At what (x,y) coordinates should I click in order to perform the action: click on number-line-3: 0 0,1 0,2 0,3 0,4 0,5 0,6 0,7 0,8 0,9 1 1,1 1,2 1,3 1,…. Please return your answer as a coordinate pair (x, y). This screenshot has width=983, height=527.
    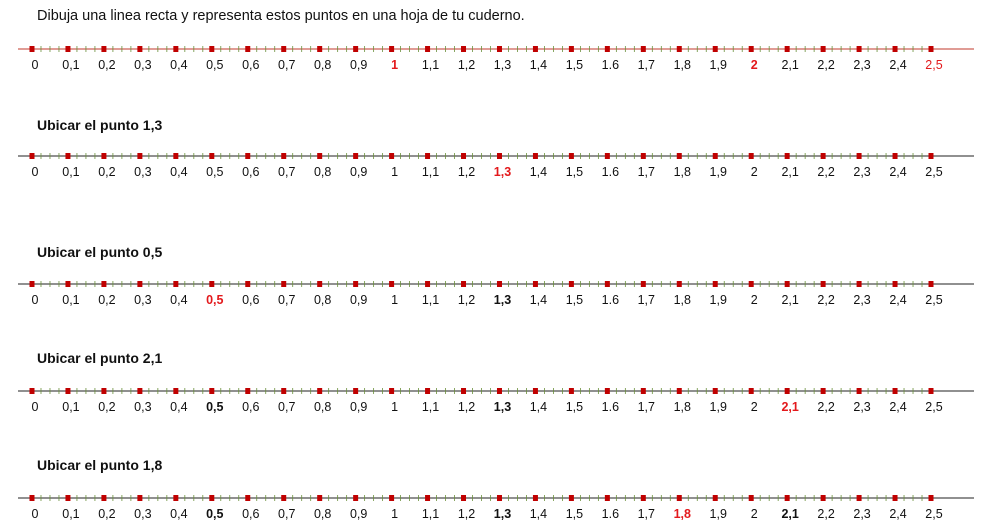
    Looking at the image, I should click on (496, 294).